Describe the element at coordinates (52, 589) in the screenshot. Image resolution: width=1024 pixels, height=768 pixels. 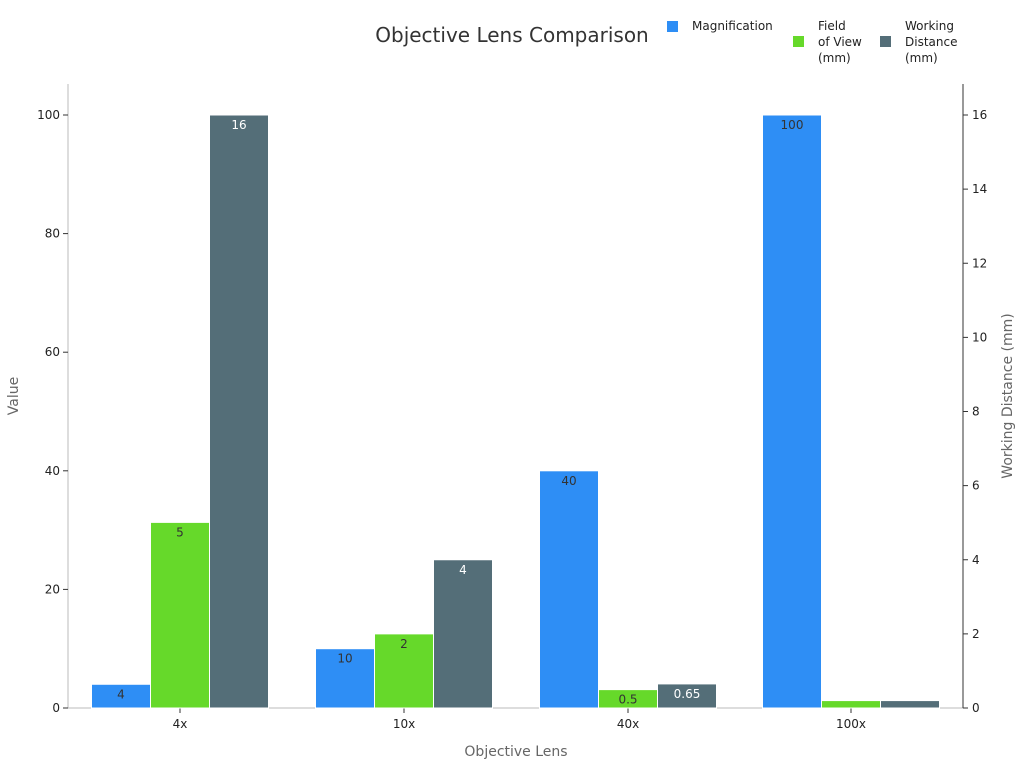
I see `y-tick-label: 20` at that location.